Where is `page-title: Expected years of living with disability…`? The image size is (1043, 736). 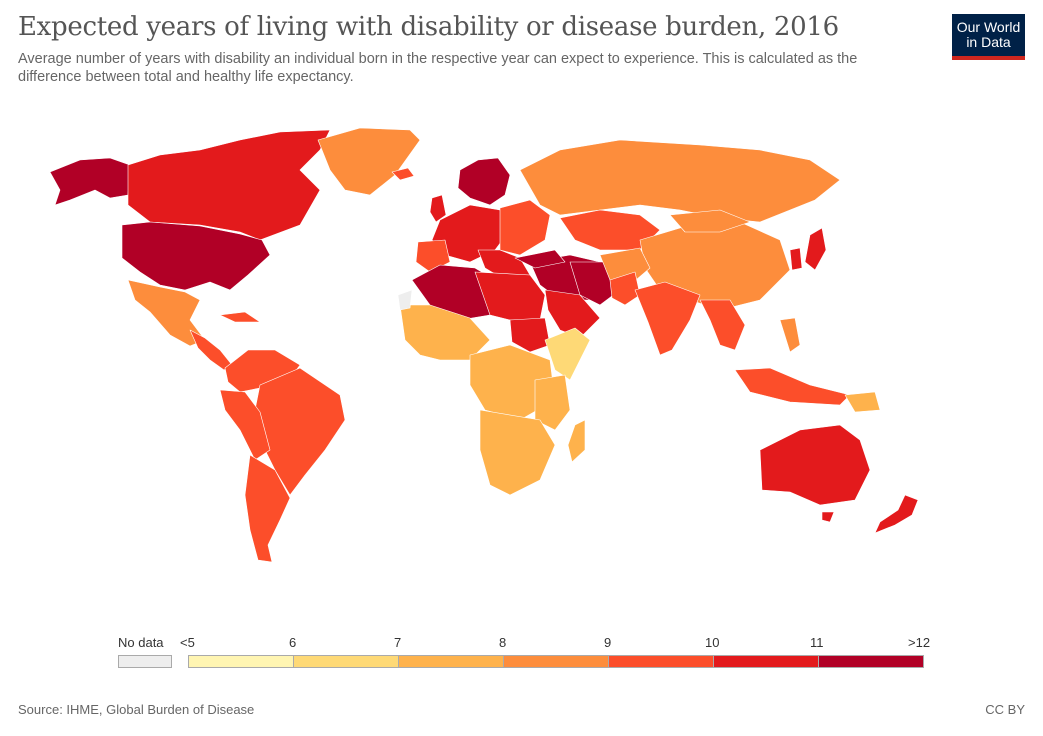 page-title: Expected years of living with disability… is located at coordinates (428, 27).